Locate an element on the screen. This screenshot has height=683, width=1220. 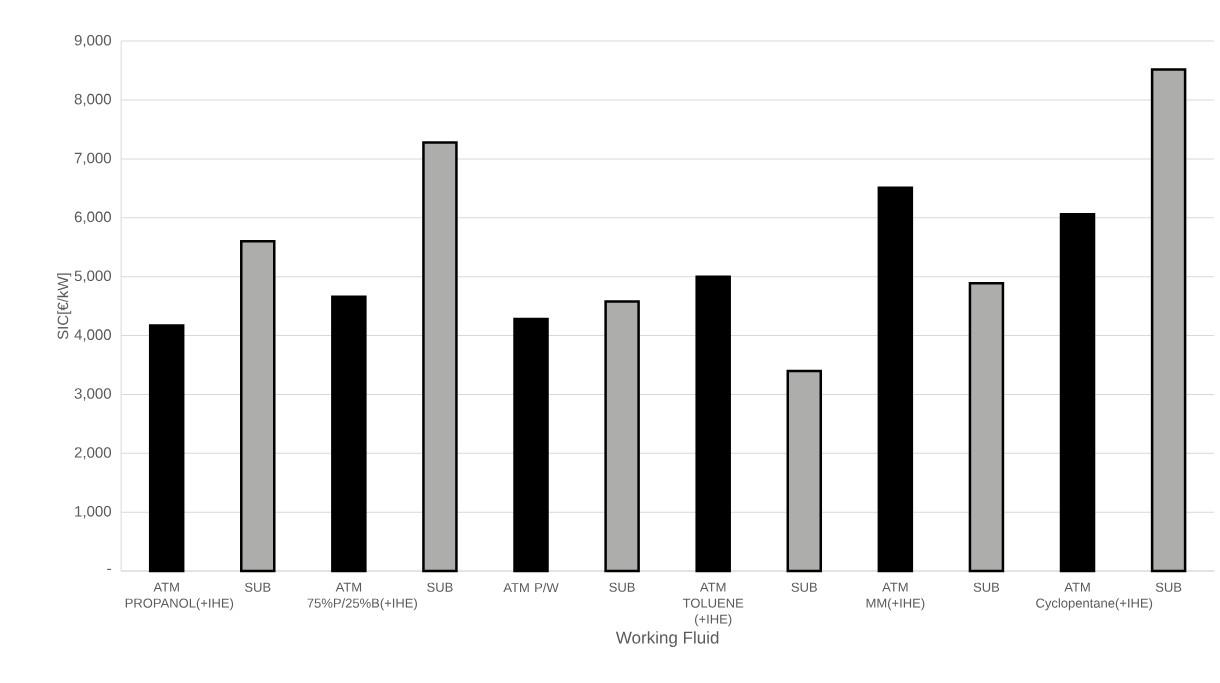
y-tick-label: 1,000 is located at coordinates (93, 512).